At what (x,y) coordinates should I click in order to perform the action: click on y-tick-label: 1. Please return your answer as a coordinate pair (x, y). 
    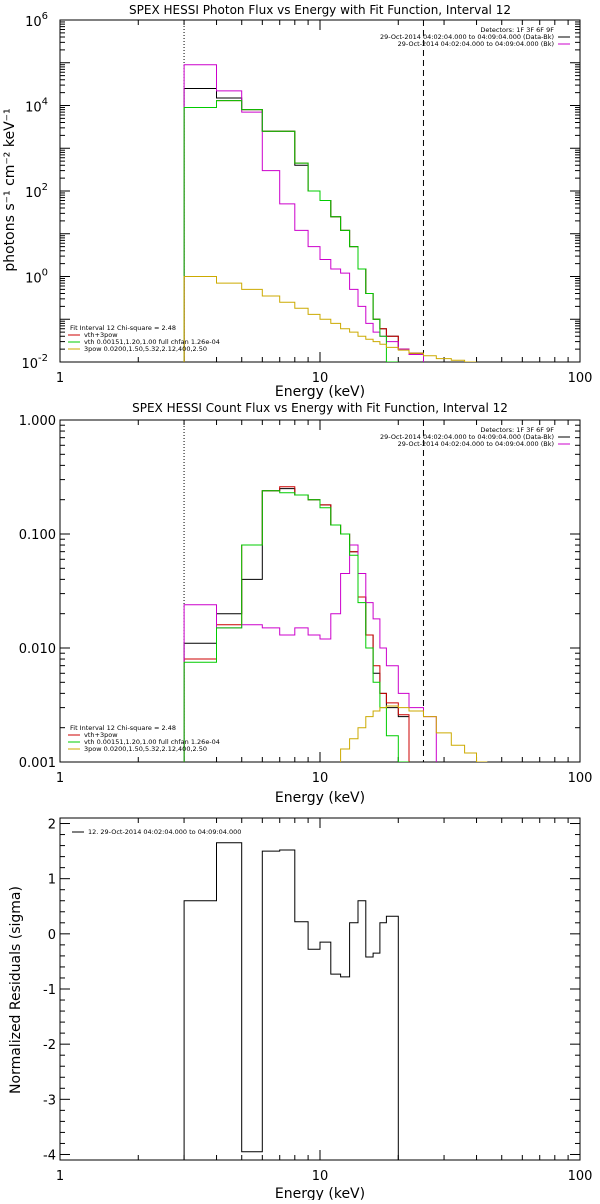
    Looking at the image, I should click on (52, 880).